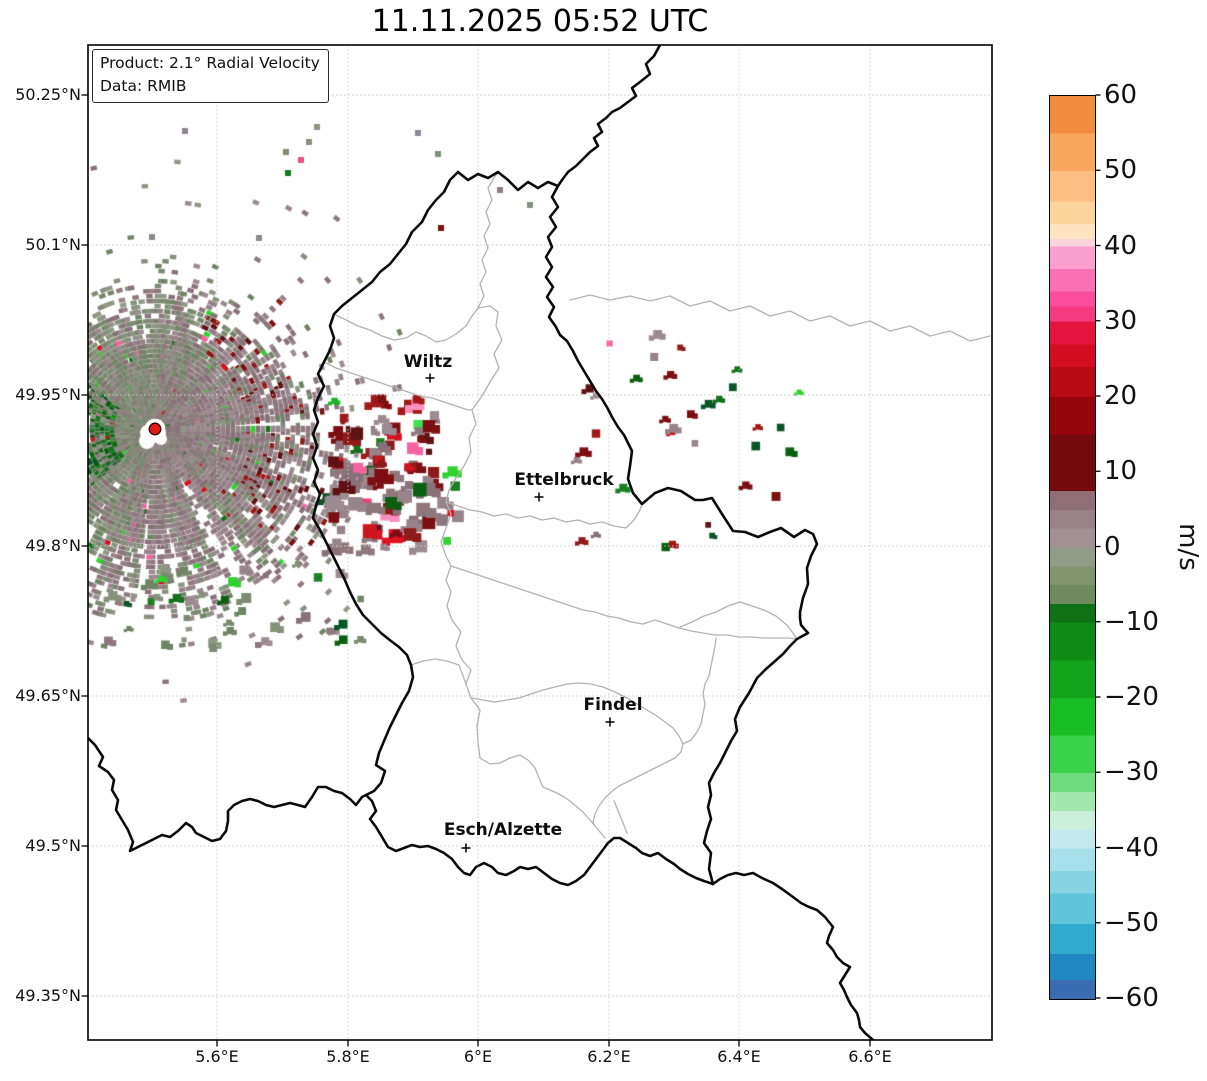  What do you see at coordinates (210, 63) in the screenshot?
I see `product-info-line1: Product: 2.1° Radial Velocity` at bounding box center [210, 63].